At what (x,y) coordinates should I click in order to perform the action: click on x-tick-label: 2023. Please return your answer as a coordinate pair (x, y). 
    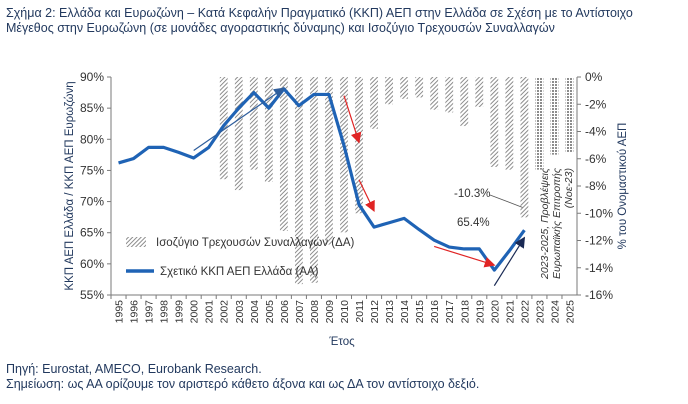
    Looking at the image, I should click on (540, 312).